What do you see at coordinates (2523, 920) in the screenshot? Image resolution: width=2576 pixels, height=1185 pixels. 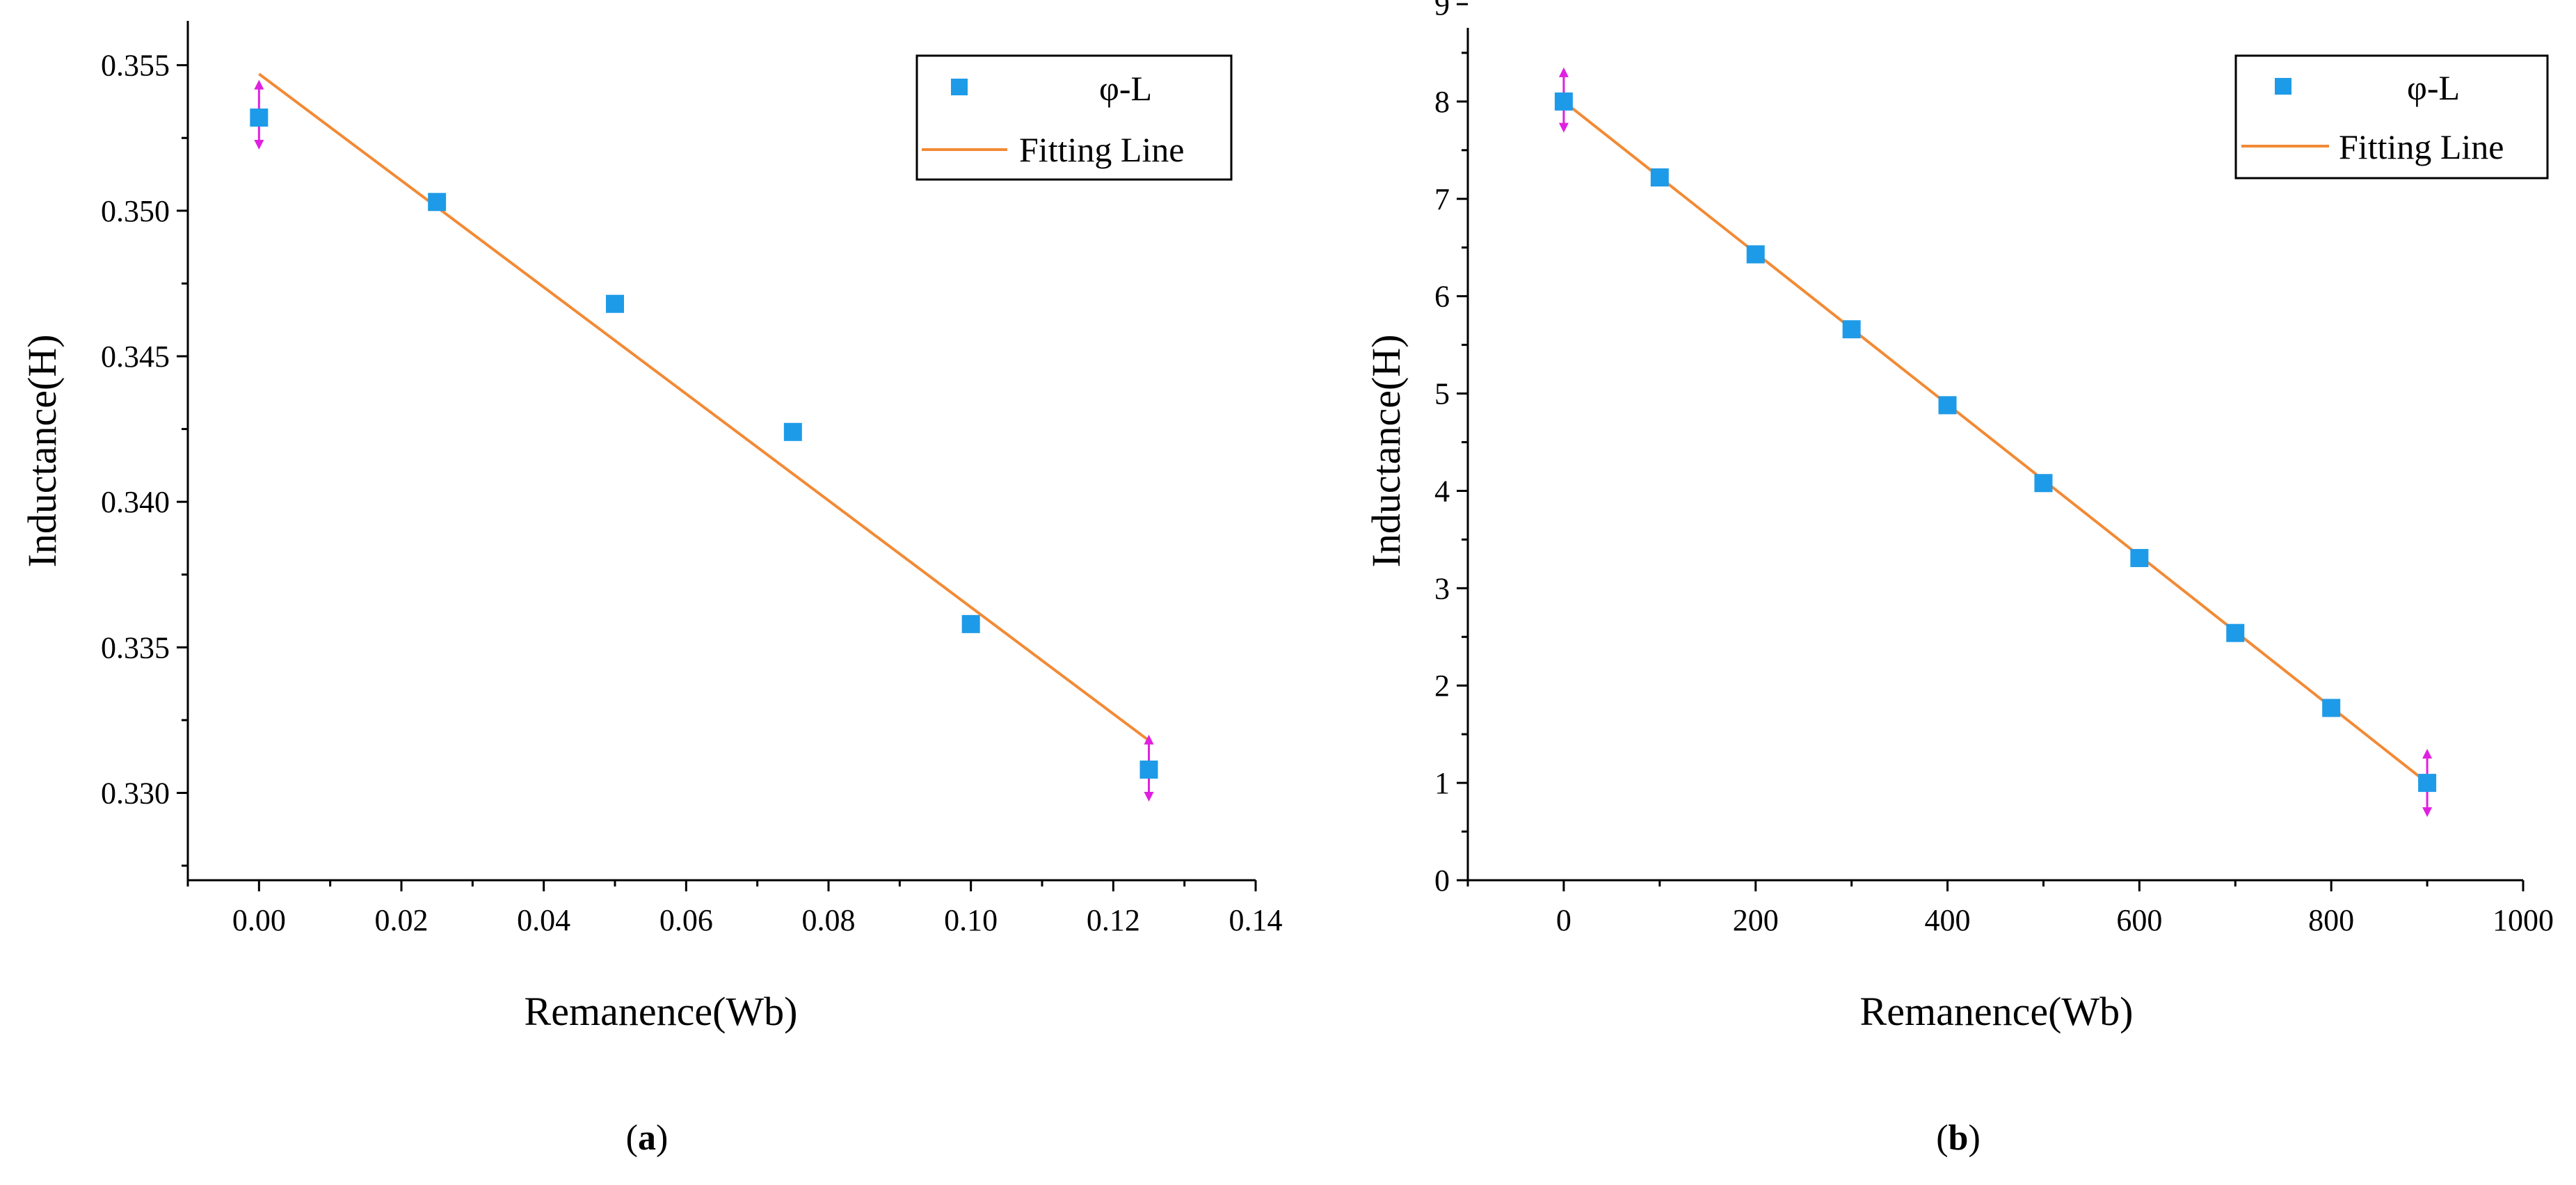 I see `x-tick-label: 1000` at bounding box center [2523, 920].